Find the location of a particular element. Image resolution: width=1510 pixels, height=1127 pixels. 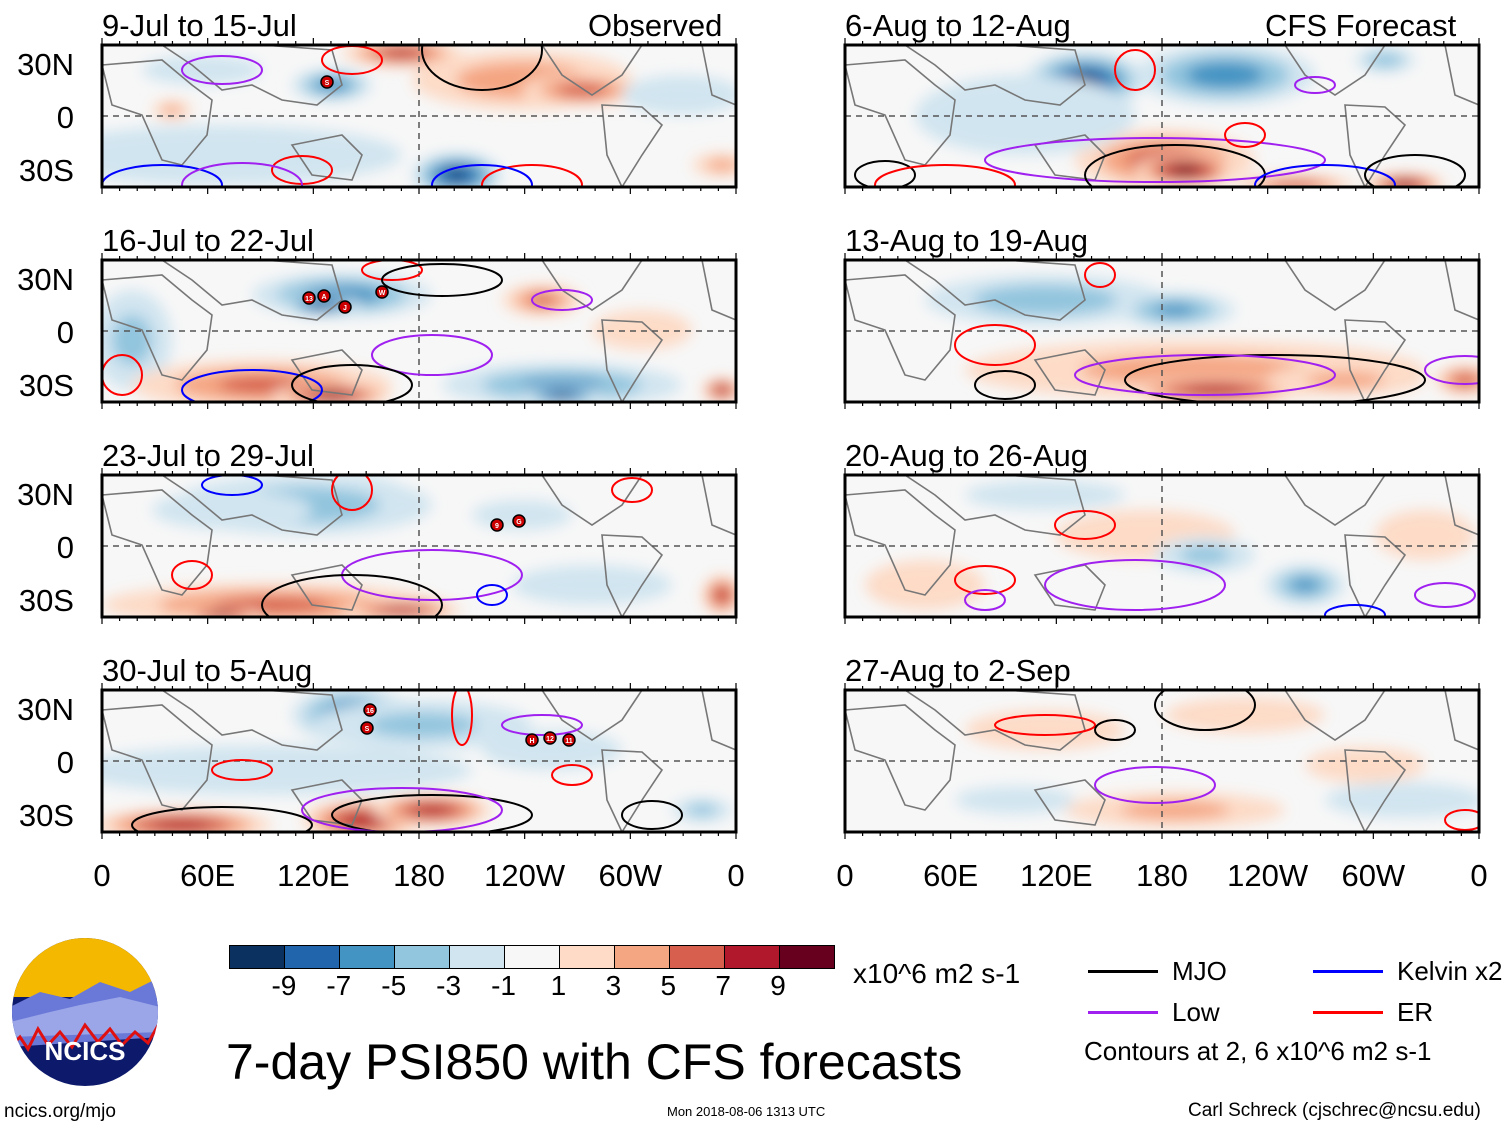

author-credit: Carl Schreck (cjschrec@ncsu.edu) is located at coordinates (1334, 1110).